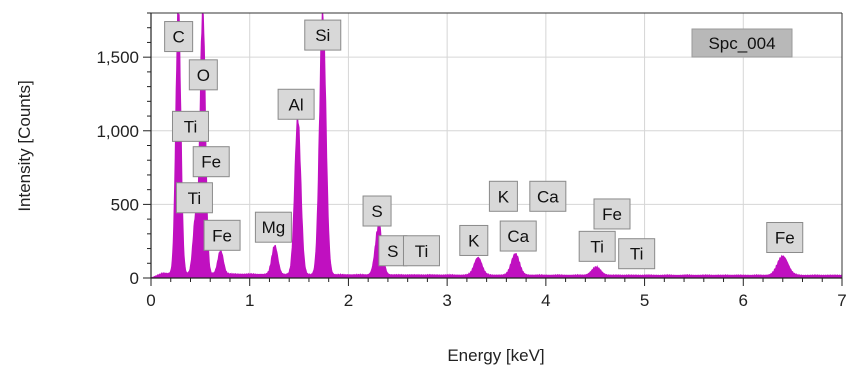 Image resolution: width=848 pixels, height=368 pixels. Describe the element at coordinates (134, 278) in the screenshot. I see `y-tick-label: 0` at that location.